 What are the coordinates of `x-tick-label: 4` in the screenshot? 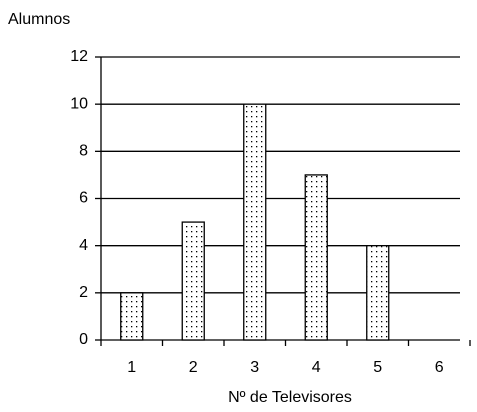 It's located at (316, 367).